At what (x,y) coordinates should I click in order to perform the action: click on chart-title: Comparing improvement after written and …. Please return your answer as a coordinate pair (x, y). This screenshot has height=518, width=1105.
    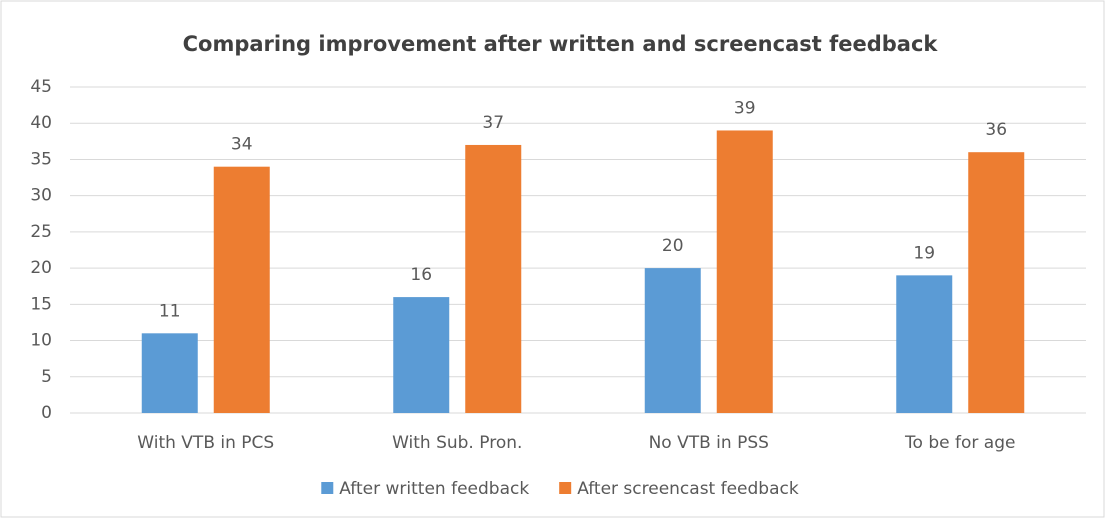
    Looking at the image, I should click on (561, 44).